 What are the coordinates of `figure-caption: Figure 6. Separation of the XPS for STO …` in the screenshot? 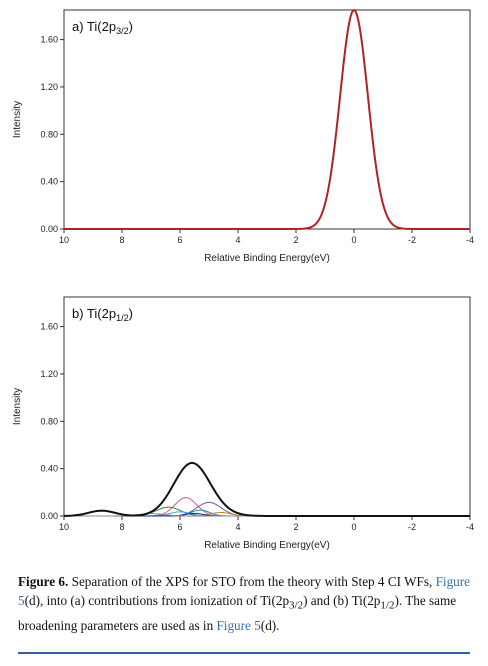 It's located at (246, 603).